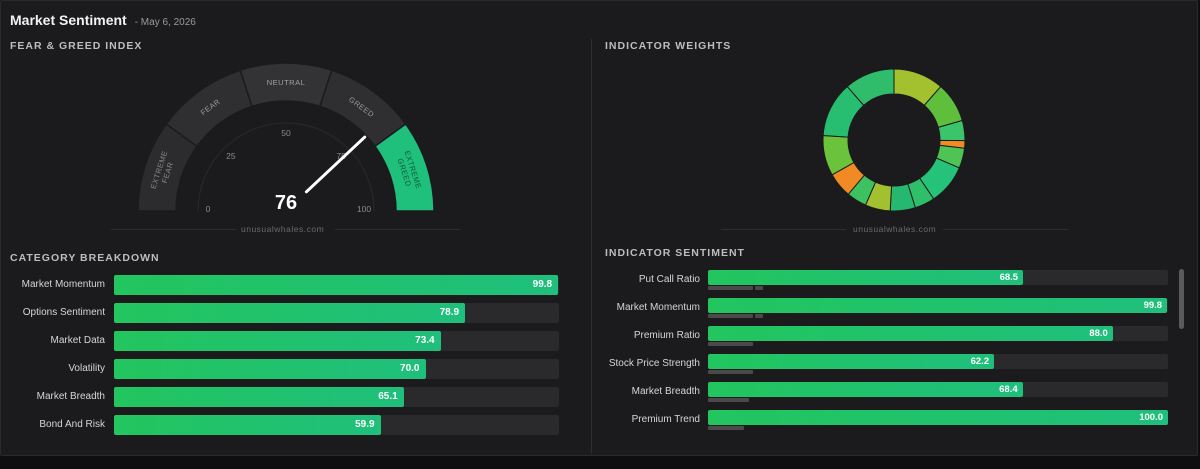 The image size is (1200, 469). Describe the element at coordinates (1098, 333) in the screenshot. I see `indicator-bar-value: 88.0` at that location.